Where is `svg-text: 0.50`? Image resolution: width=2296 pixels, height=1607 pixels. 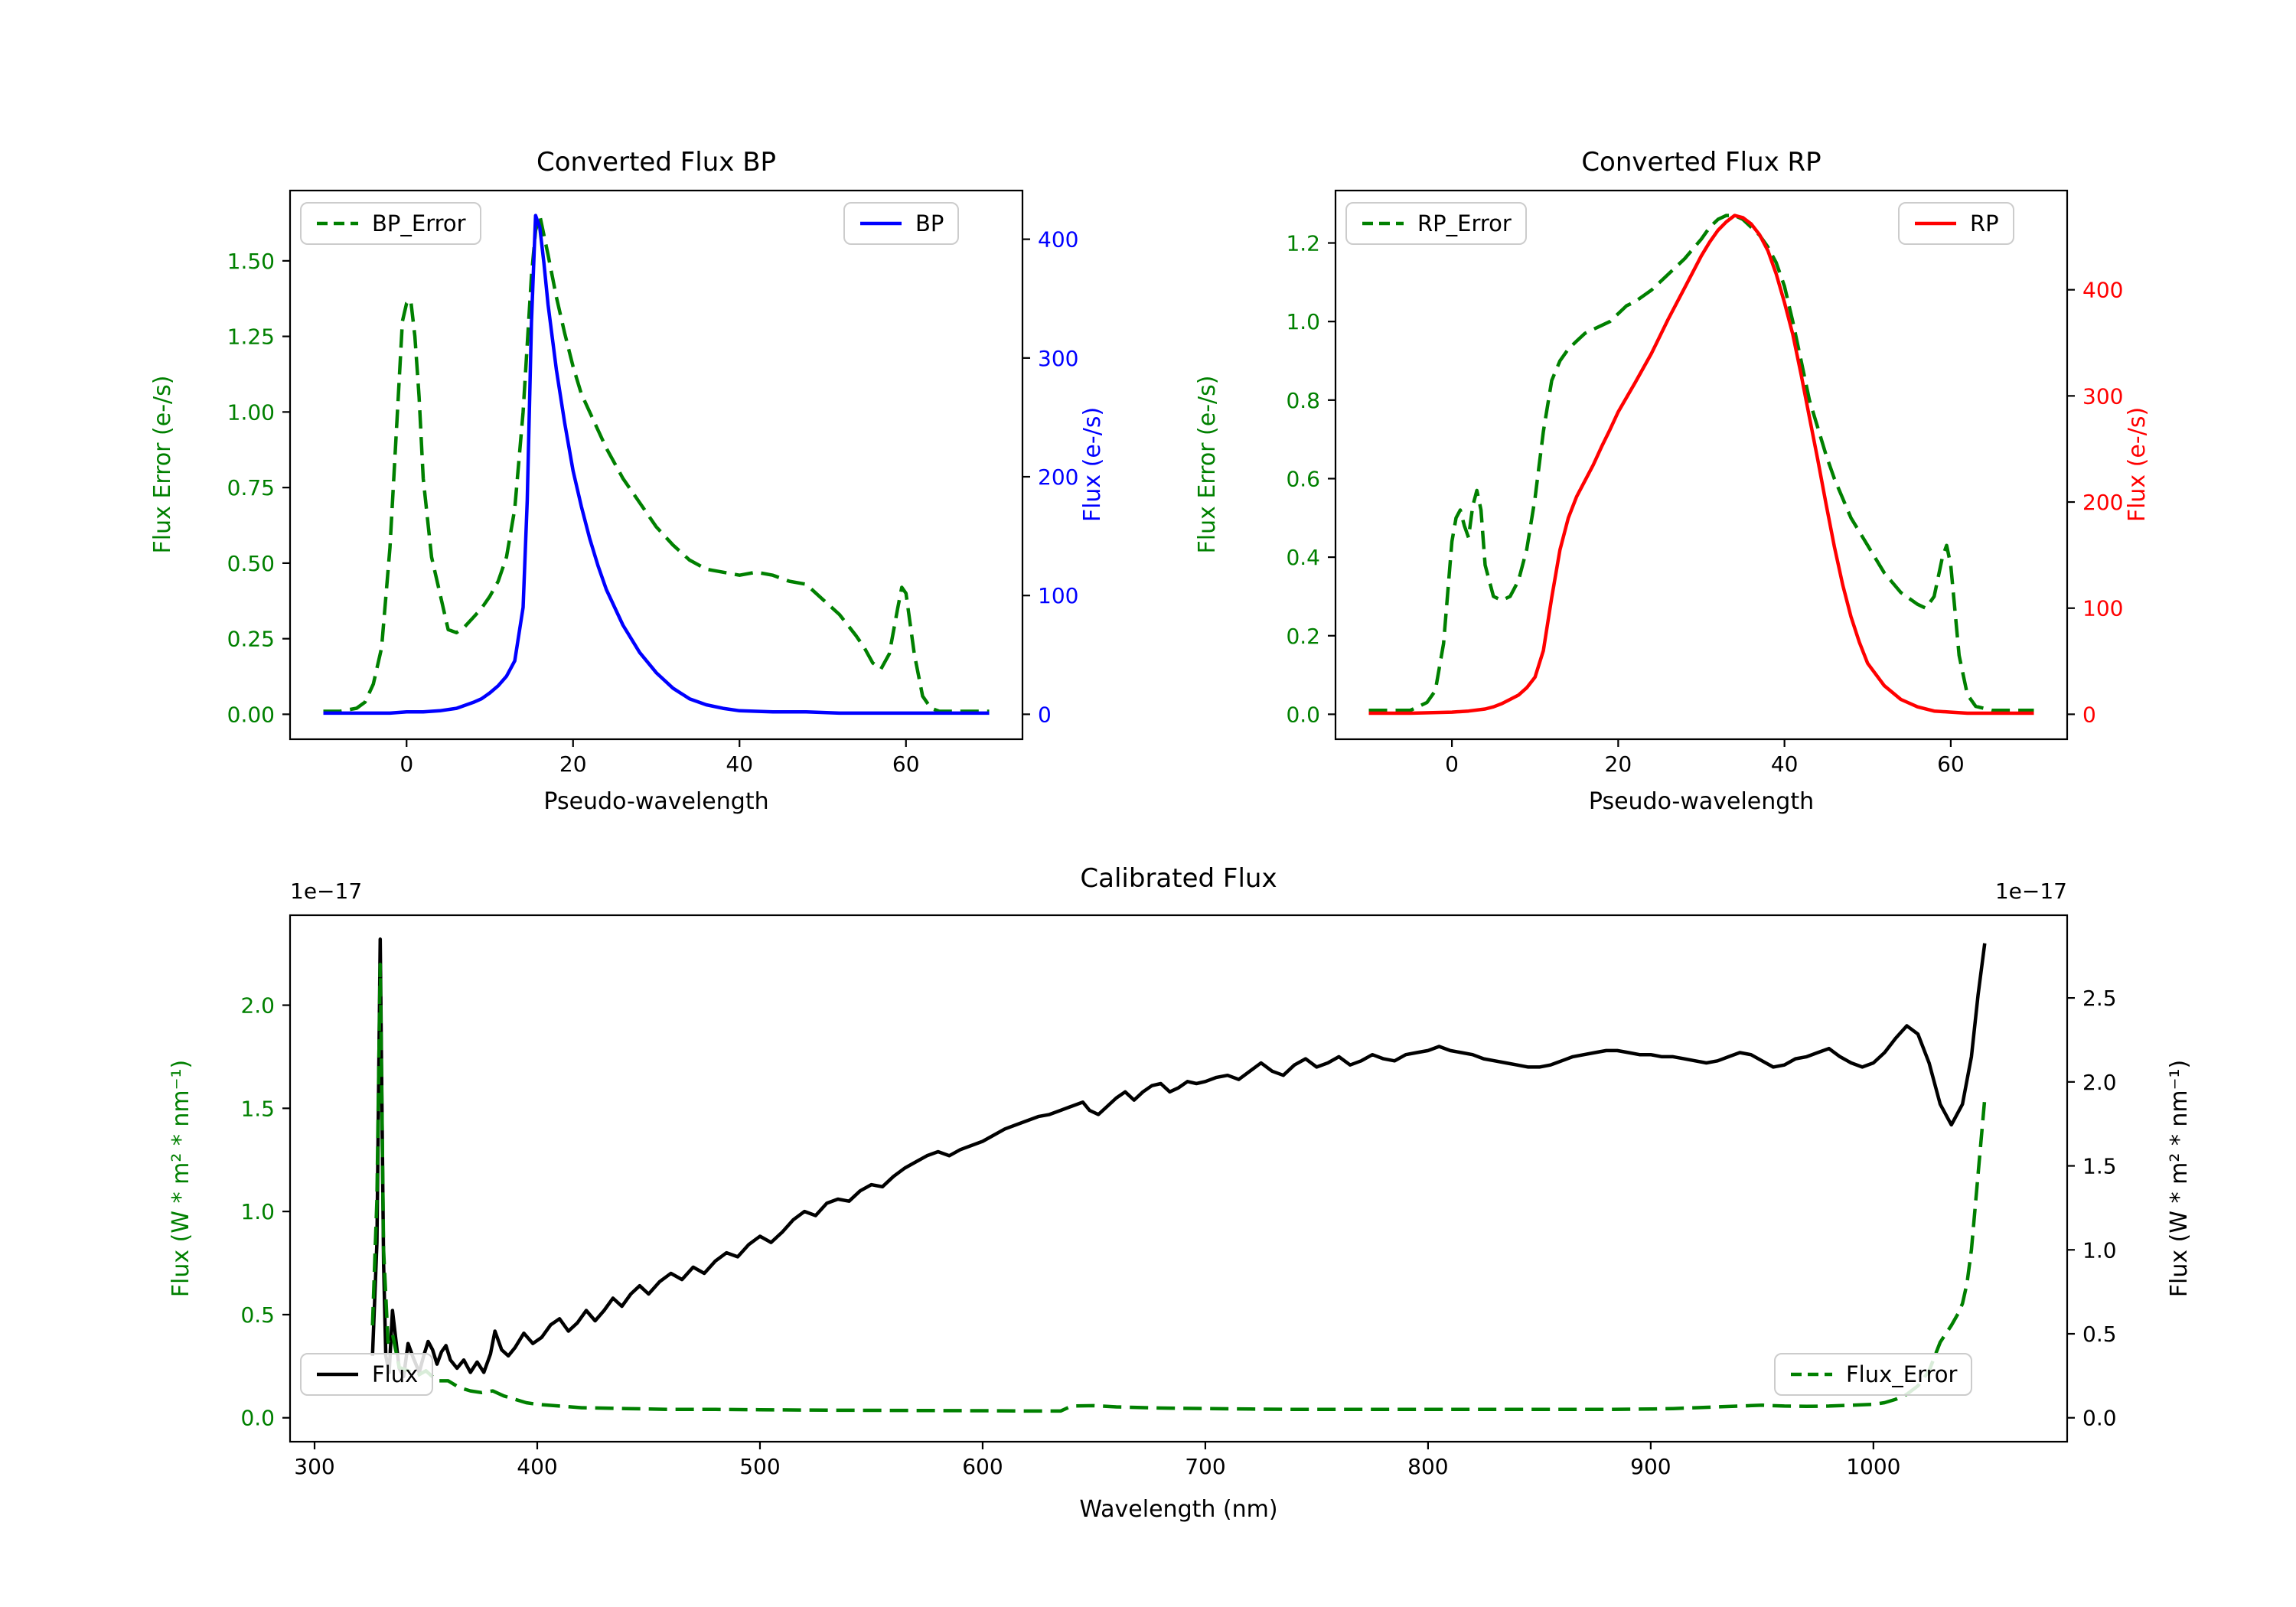 svg-text: 0.50 is located at coordinates (251, 563).